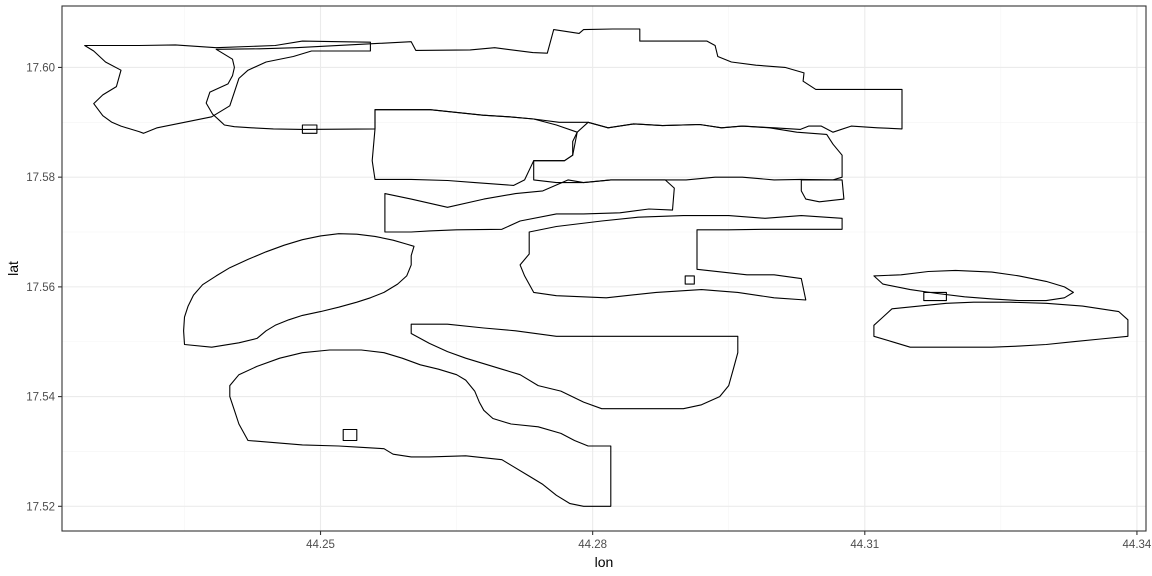 This screenshot has height=576, width=1152. Describe the element at coordinates (574, 366) in the screenshot. I see `region-south-central` at that location.